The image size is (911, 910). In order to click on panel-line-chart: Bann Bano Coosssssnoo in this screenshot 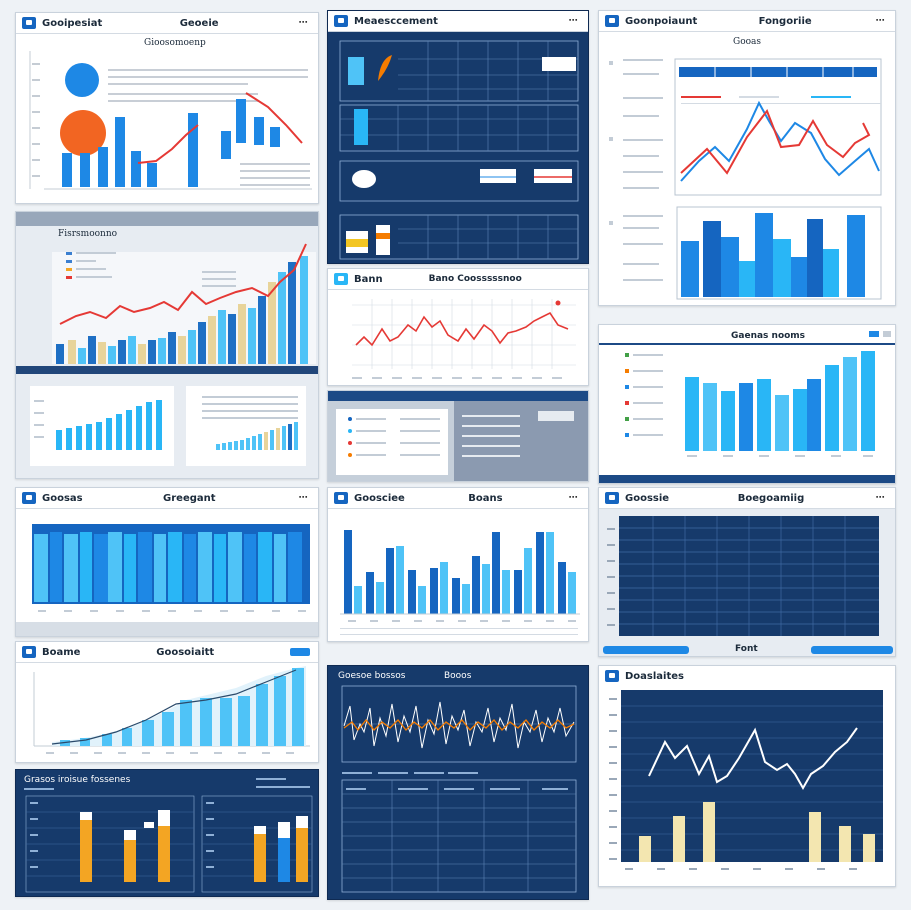, I will do `click(458, 327)`.